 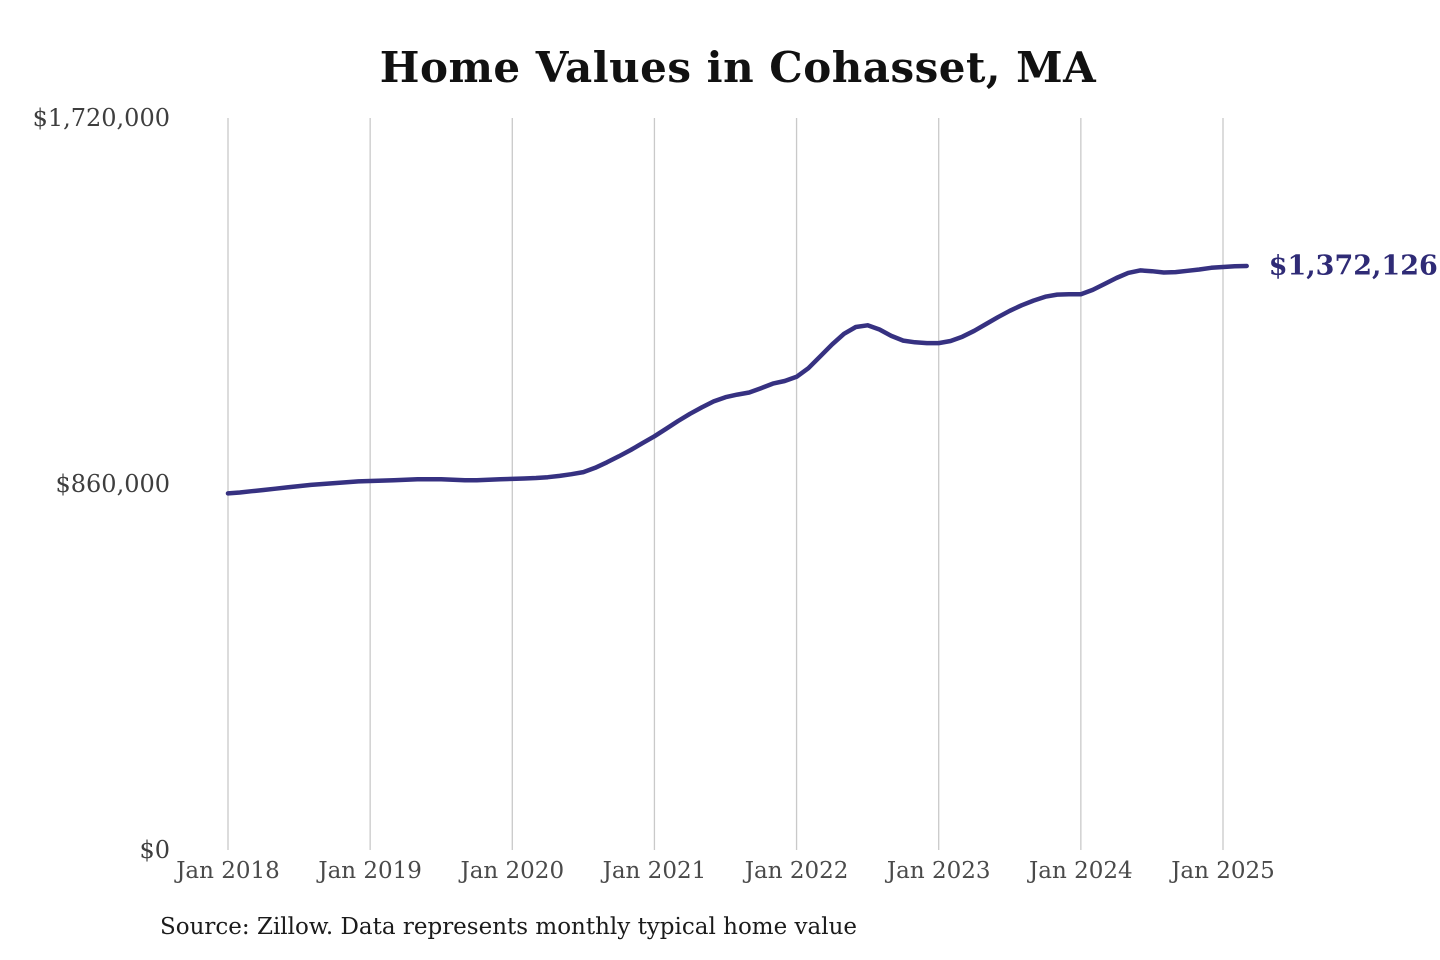 I want to click on x-tick-label: Jan 2023, so click(x=938, y=871).